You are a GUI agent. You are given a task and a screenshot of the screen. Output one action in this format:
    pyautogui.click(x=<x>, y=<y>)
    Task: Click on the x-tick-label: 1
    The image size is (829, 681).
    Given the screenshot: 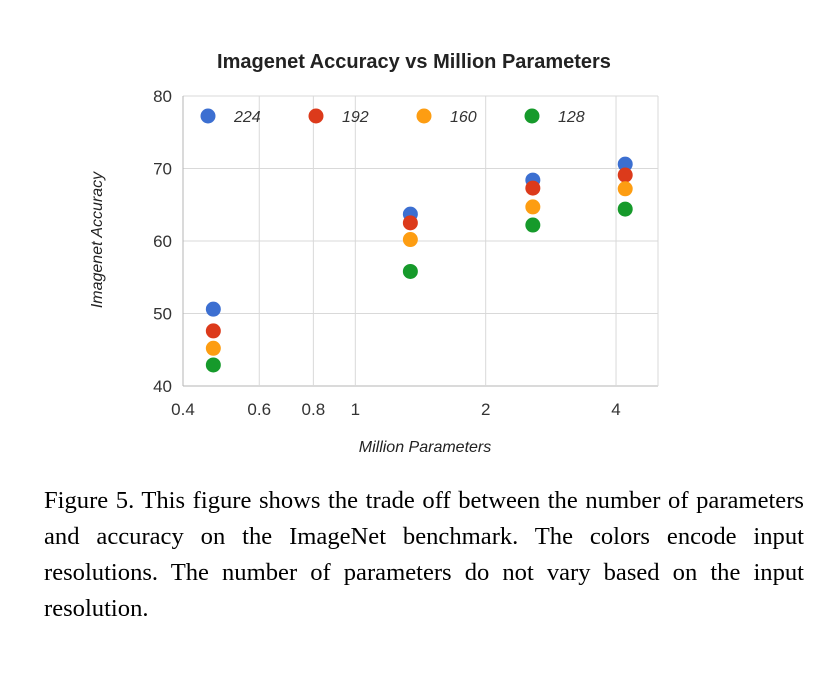 What is the action you would take?
    pyautogui.click(x=355, y=409)
    